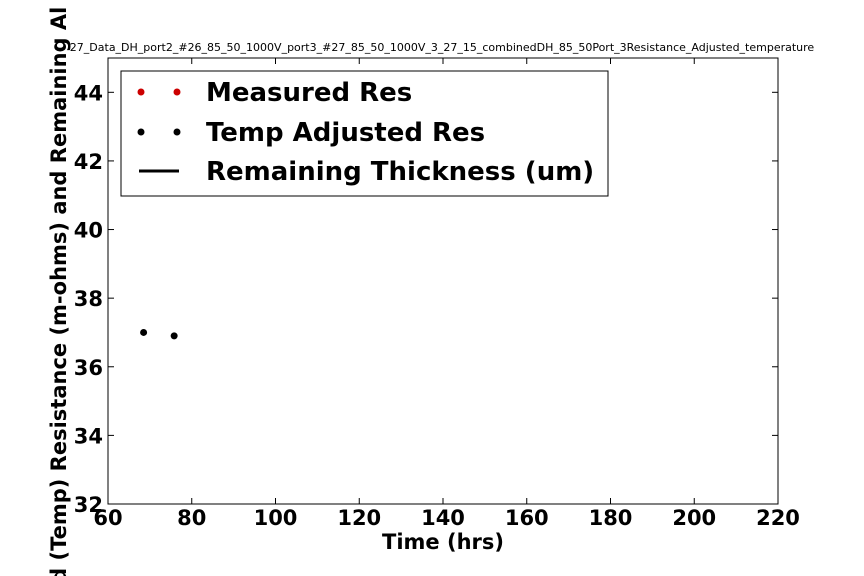  Describe the element at coordinates (88, 93) in the screenshot. I see `y-tick-label: 44` at that location.